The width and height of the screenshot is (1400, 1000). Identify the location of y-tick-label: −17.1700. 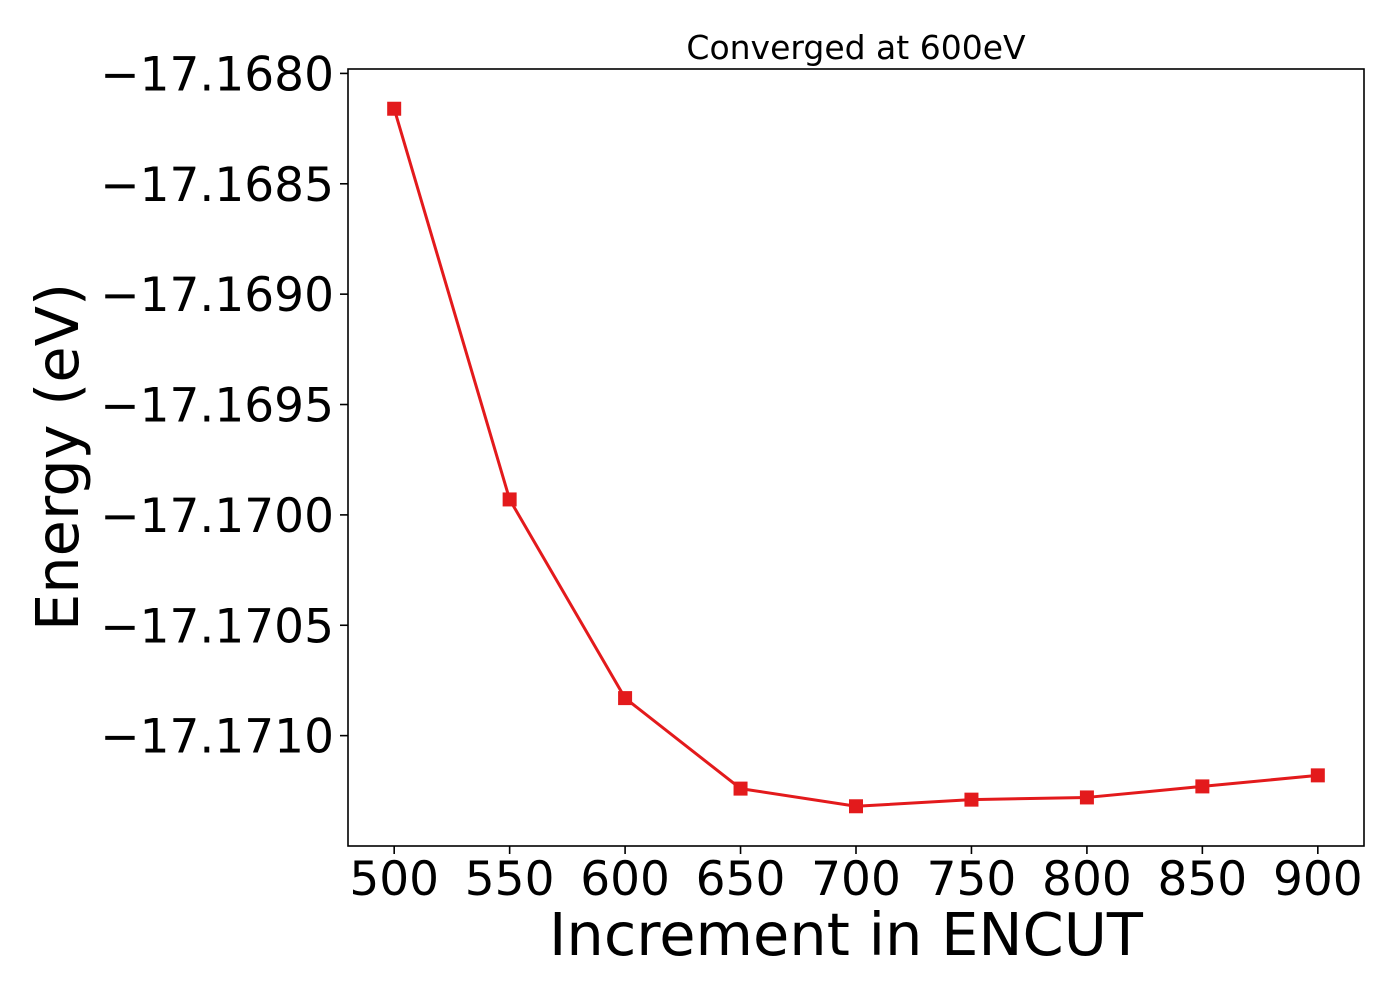
(217, 516).